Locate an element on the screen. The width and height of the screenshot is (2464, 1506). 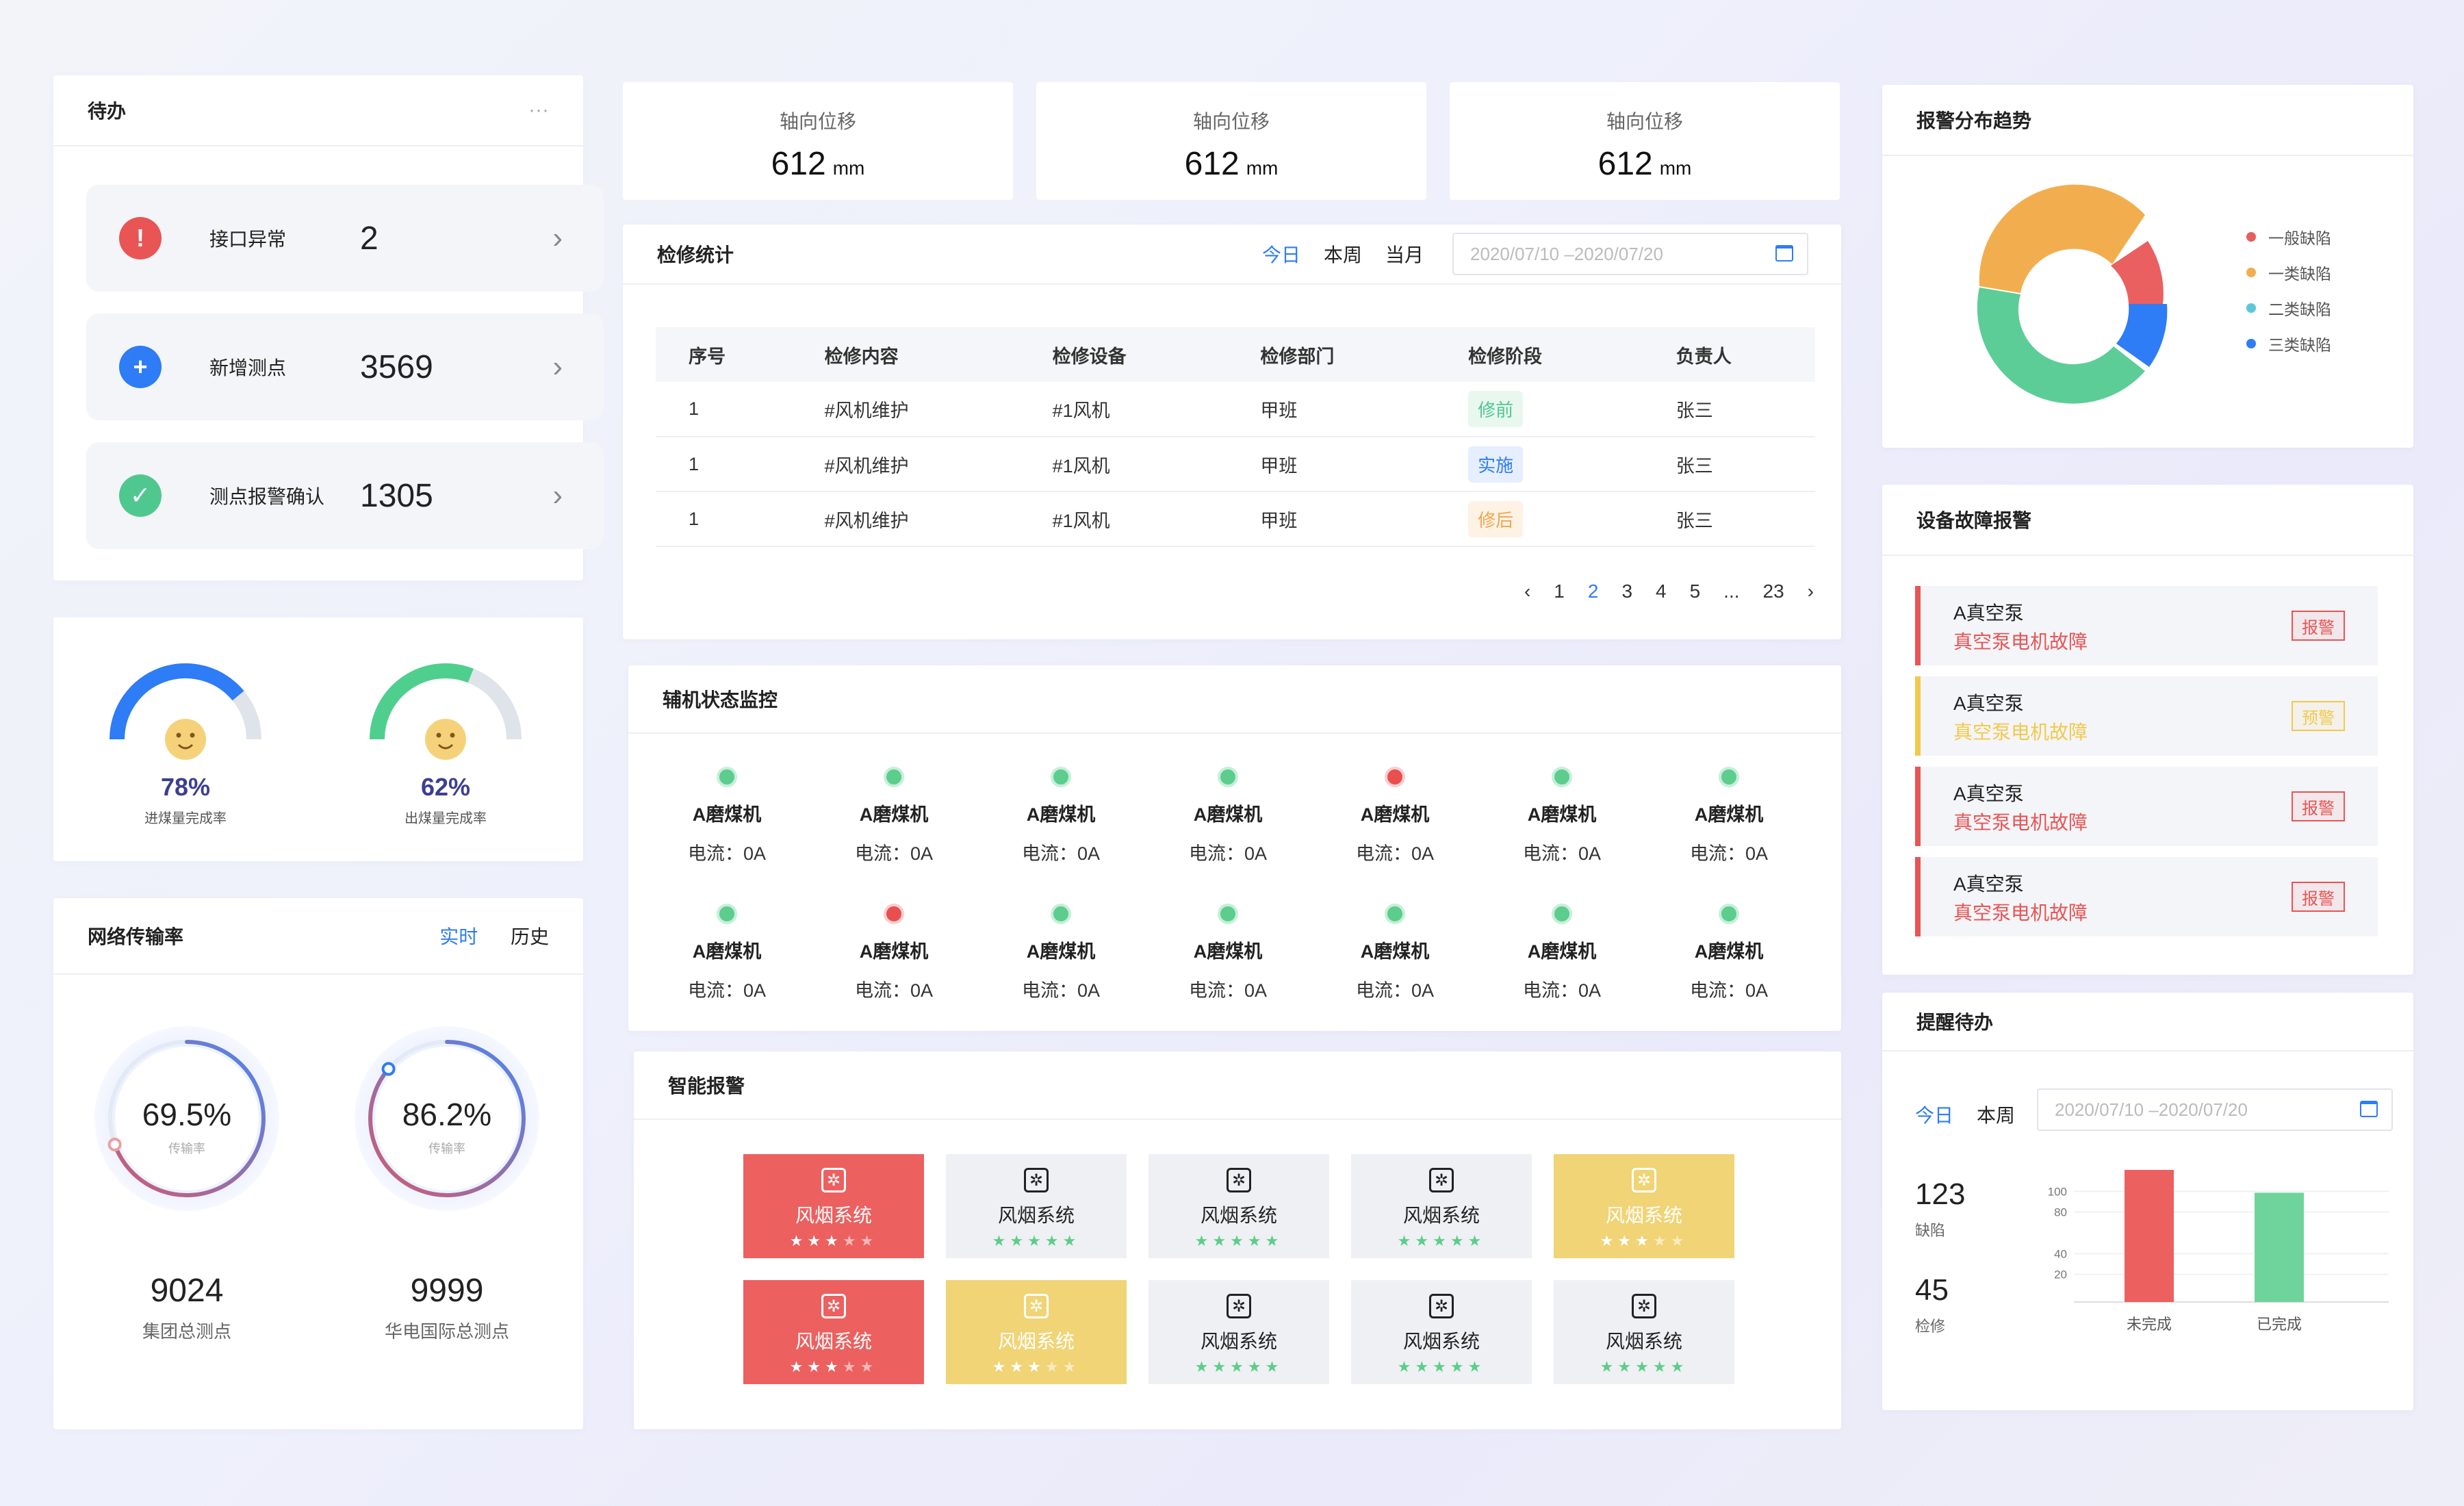
todo-item: + 新增测点 3569 › is located at coordinates (345, 367).